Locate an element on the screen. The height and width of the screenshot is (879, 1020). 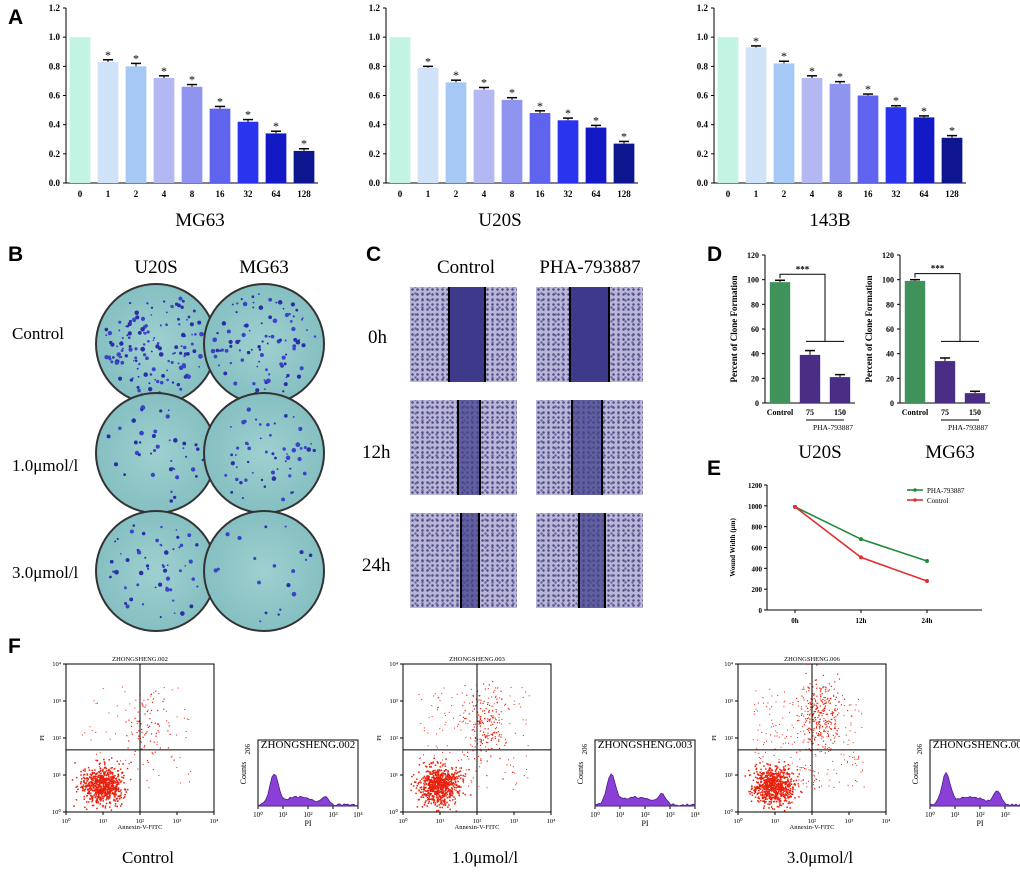
y-tick-label: 10³ is located at coordinates (729, 701).